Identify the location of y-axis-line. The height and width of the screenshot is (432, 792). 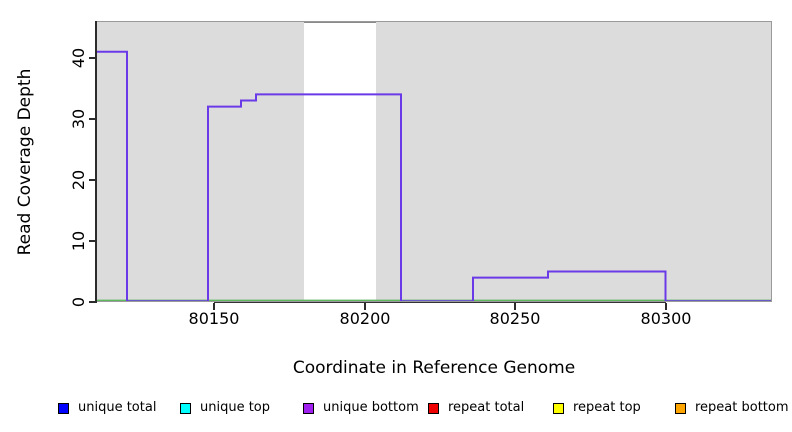
(96, 162).